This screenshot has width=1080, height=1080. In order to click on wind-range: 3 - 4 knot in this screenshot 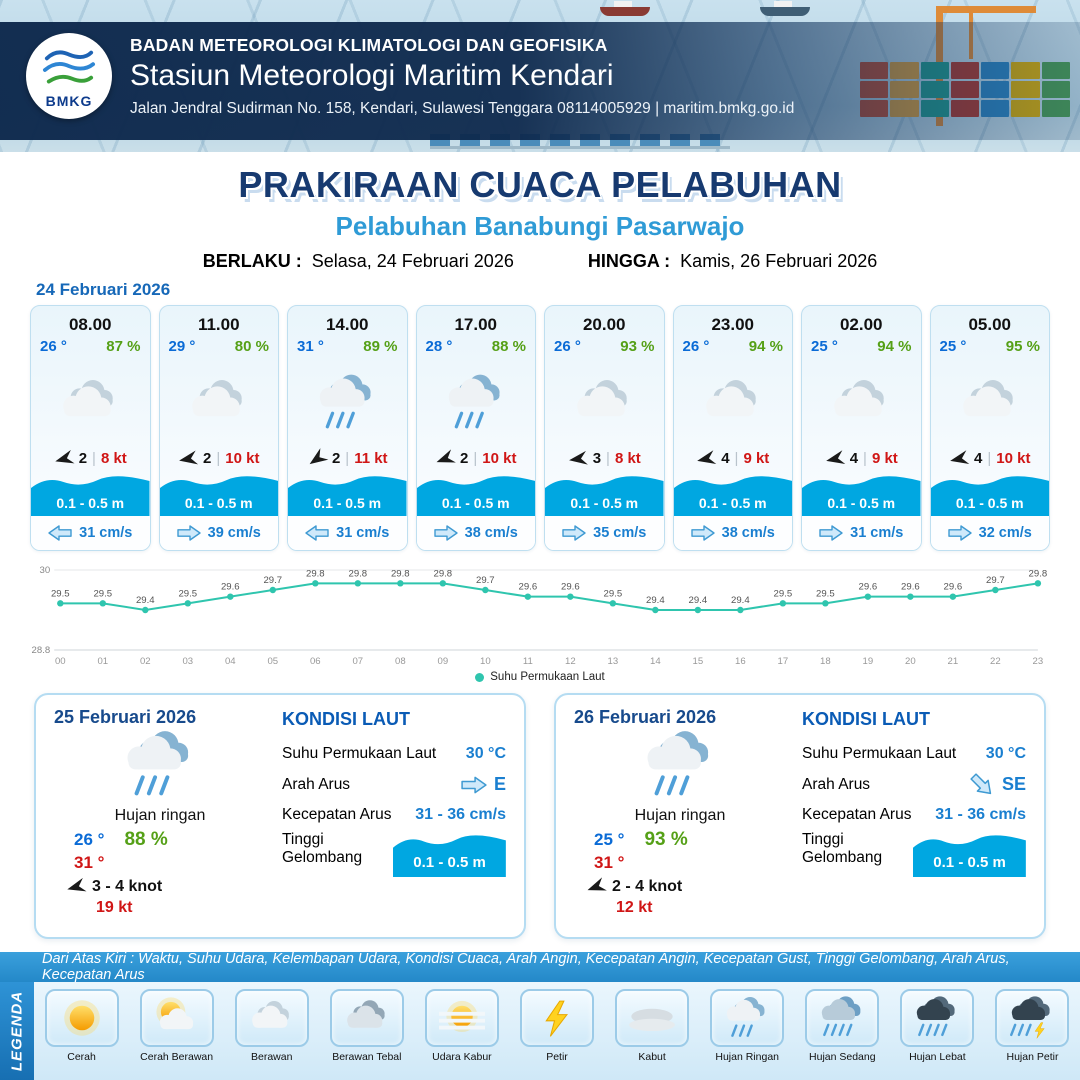, I will do `click(127, 886)`.